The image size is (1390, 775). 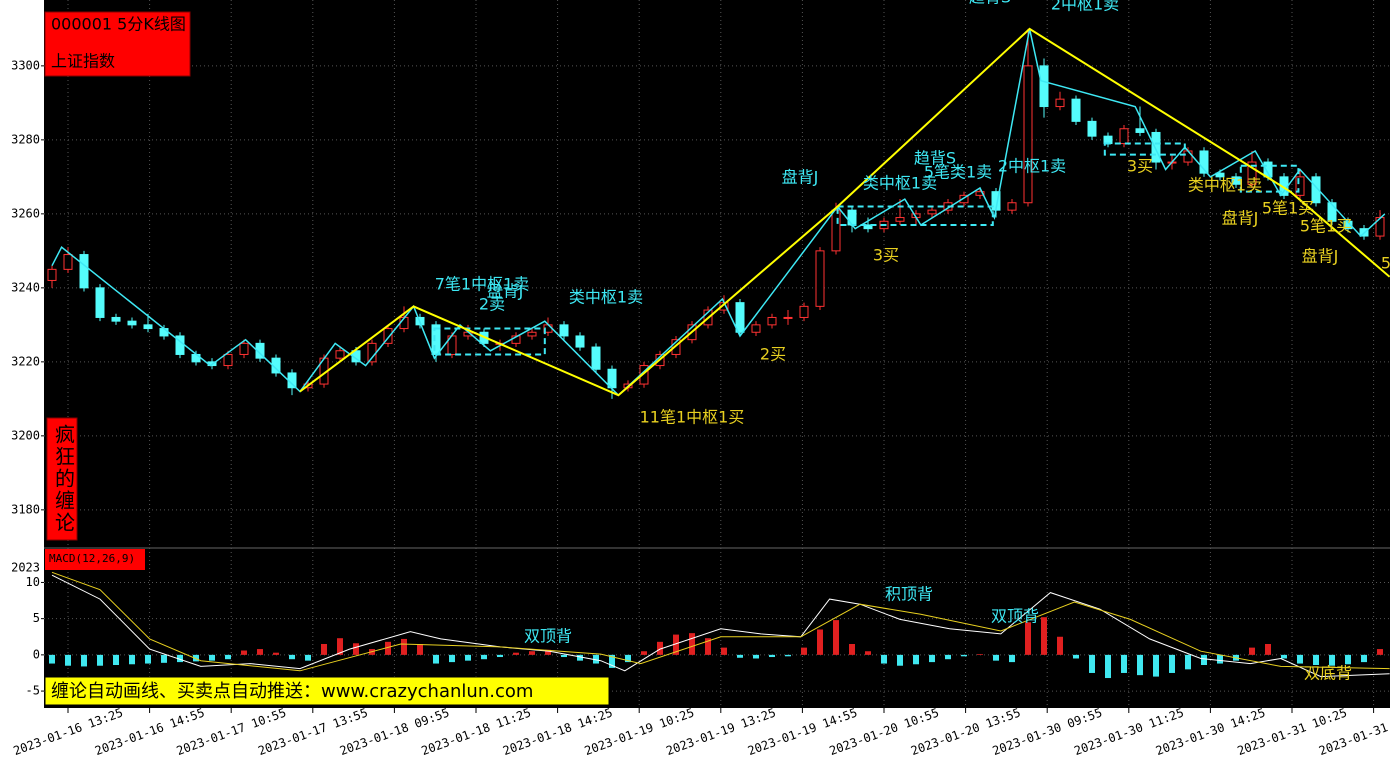 I want to click on y-tick-label: 3280, so click(x=25, y=139).